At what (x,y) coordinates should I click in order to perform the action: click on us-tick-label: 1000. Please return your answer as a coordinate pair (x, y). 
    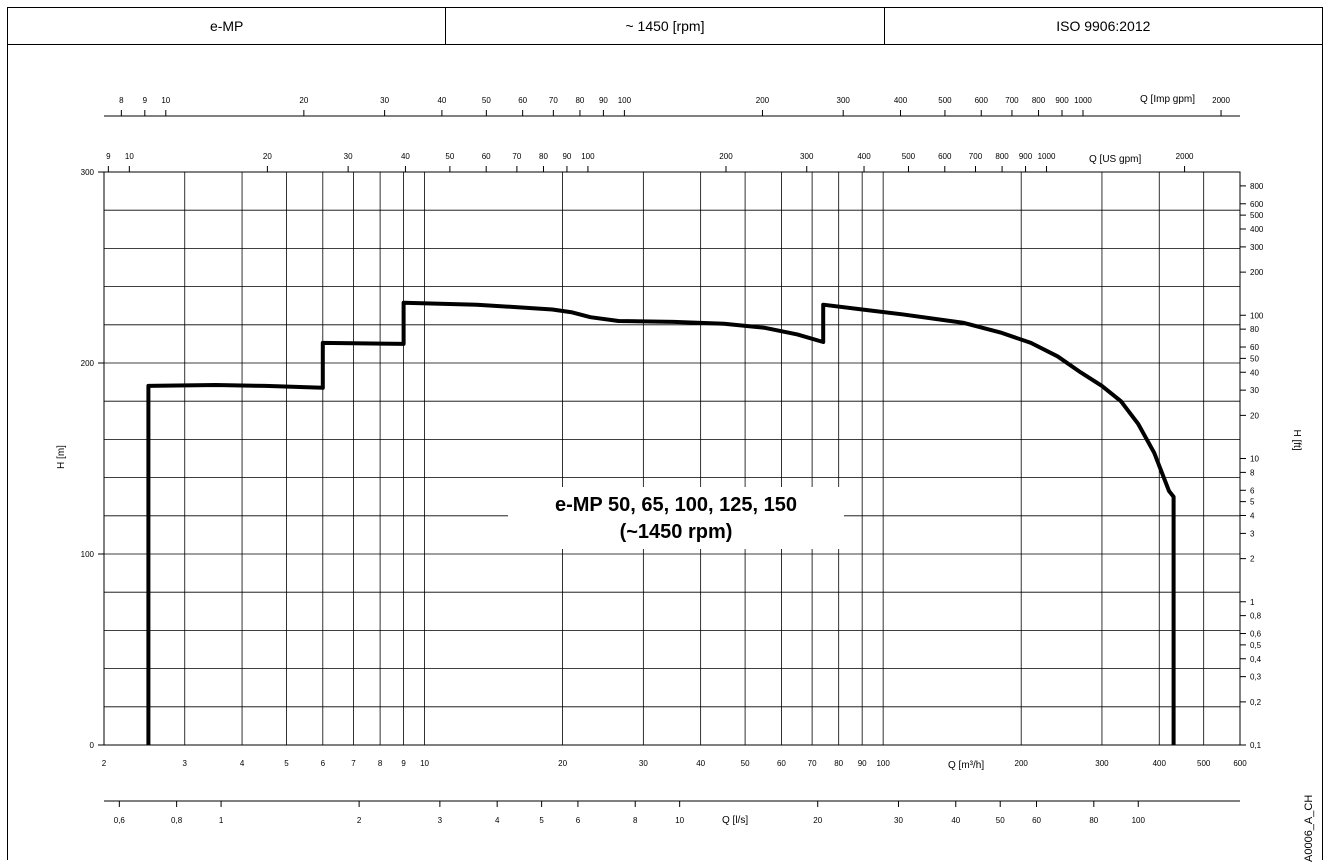
    Looking at the image, I should click on (1047, 156).